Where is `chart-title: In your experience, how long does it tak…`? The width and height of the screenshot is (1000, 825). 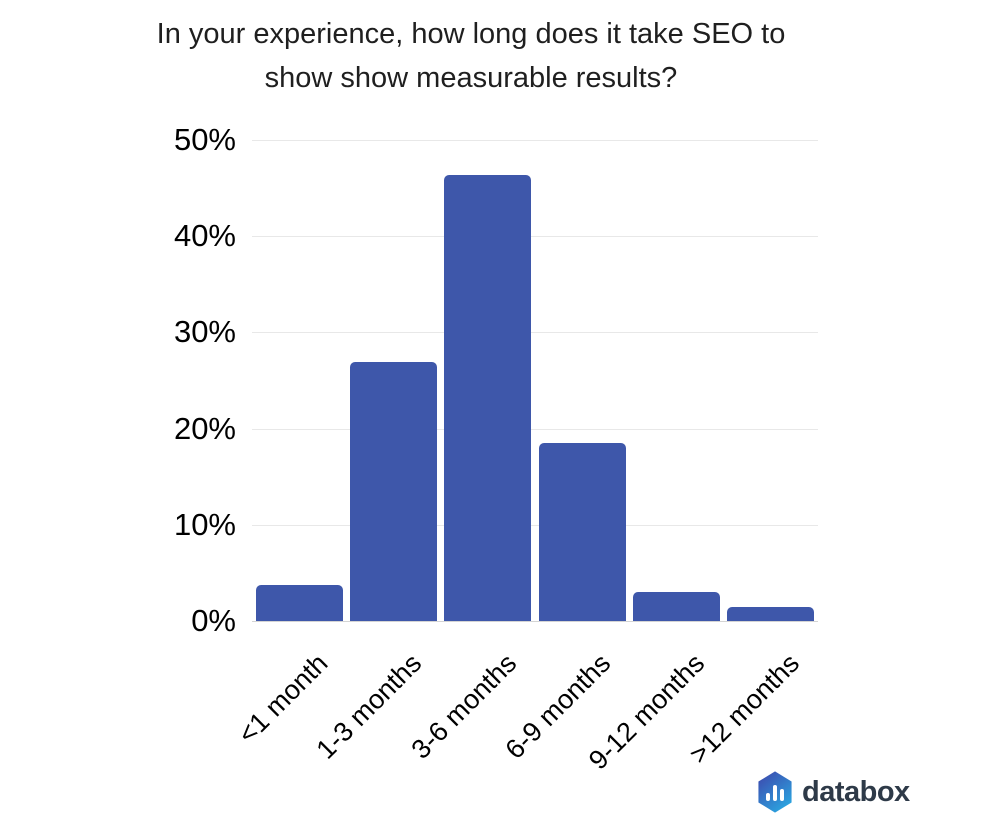
chart-title: In your experience, how long does it tak… is located at coordinates (471, 56).